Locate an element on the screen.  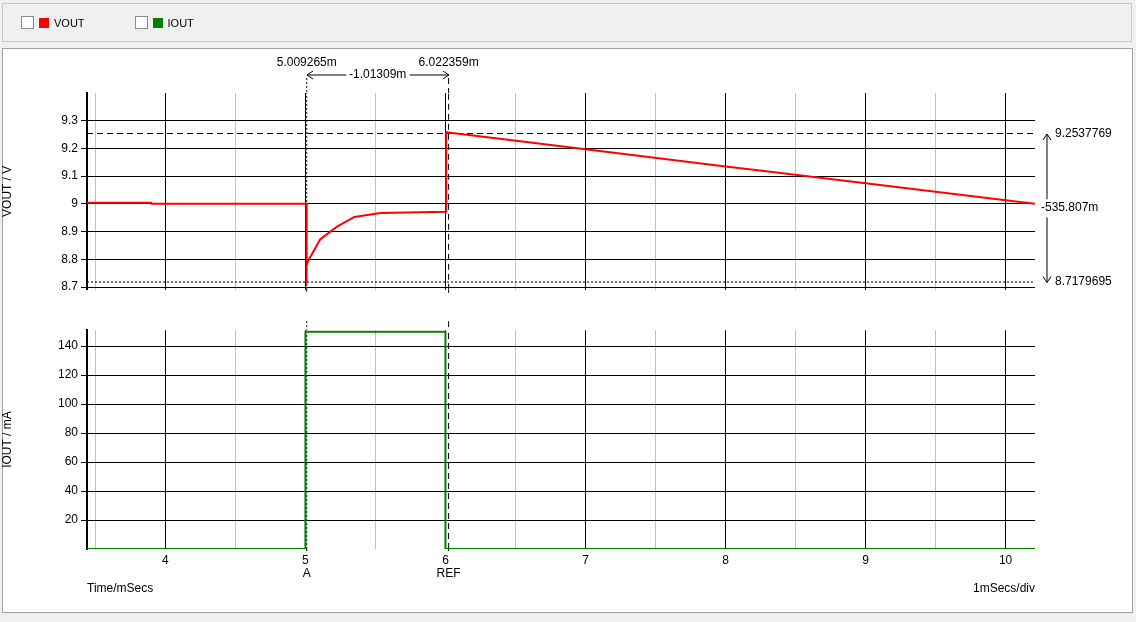
ref-line-label: 9.2537769 is located at coordinates (1084, 132).